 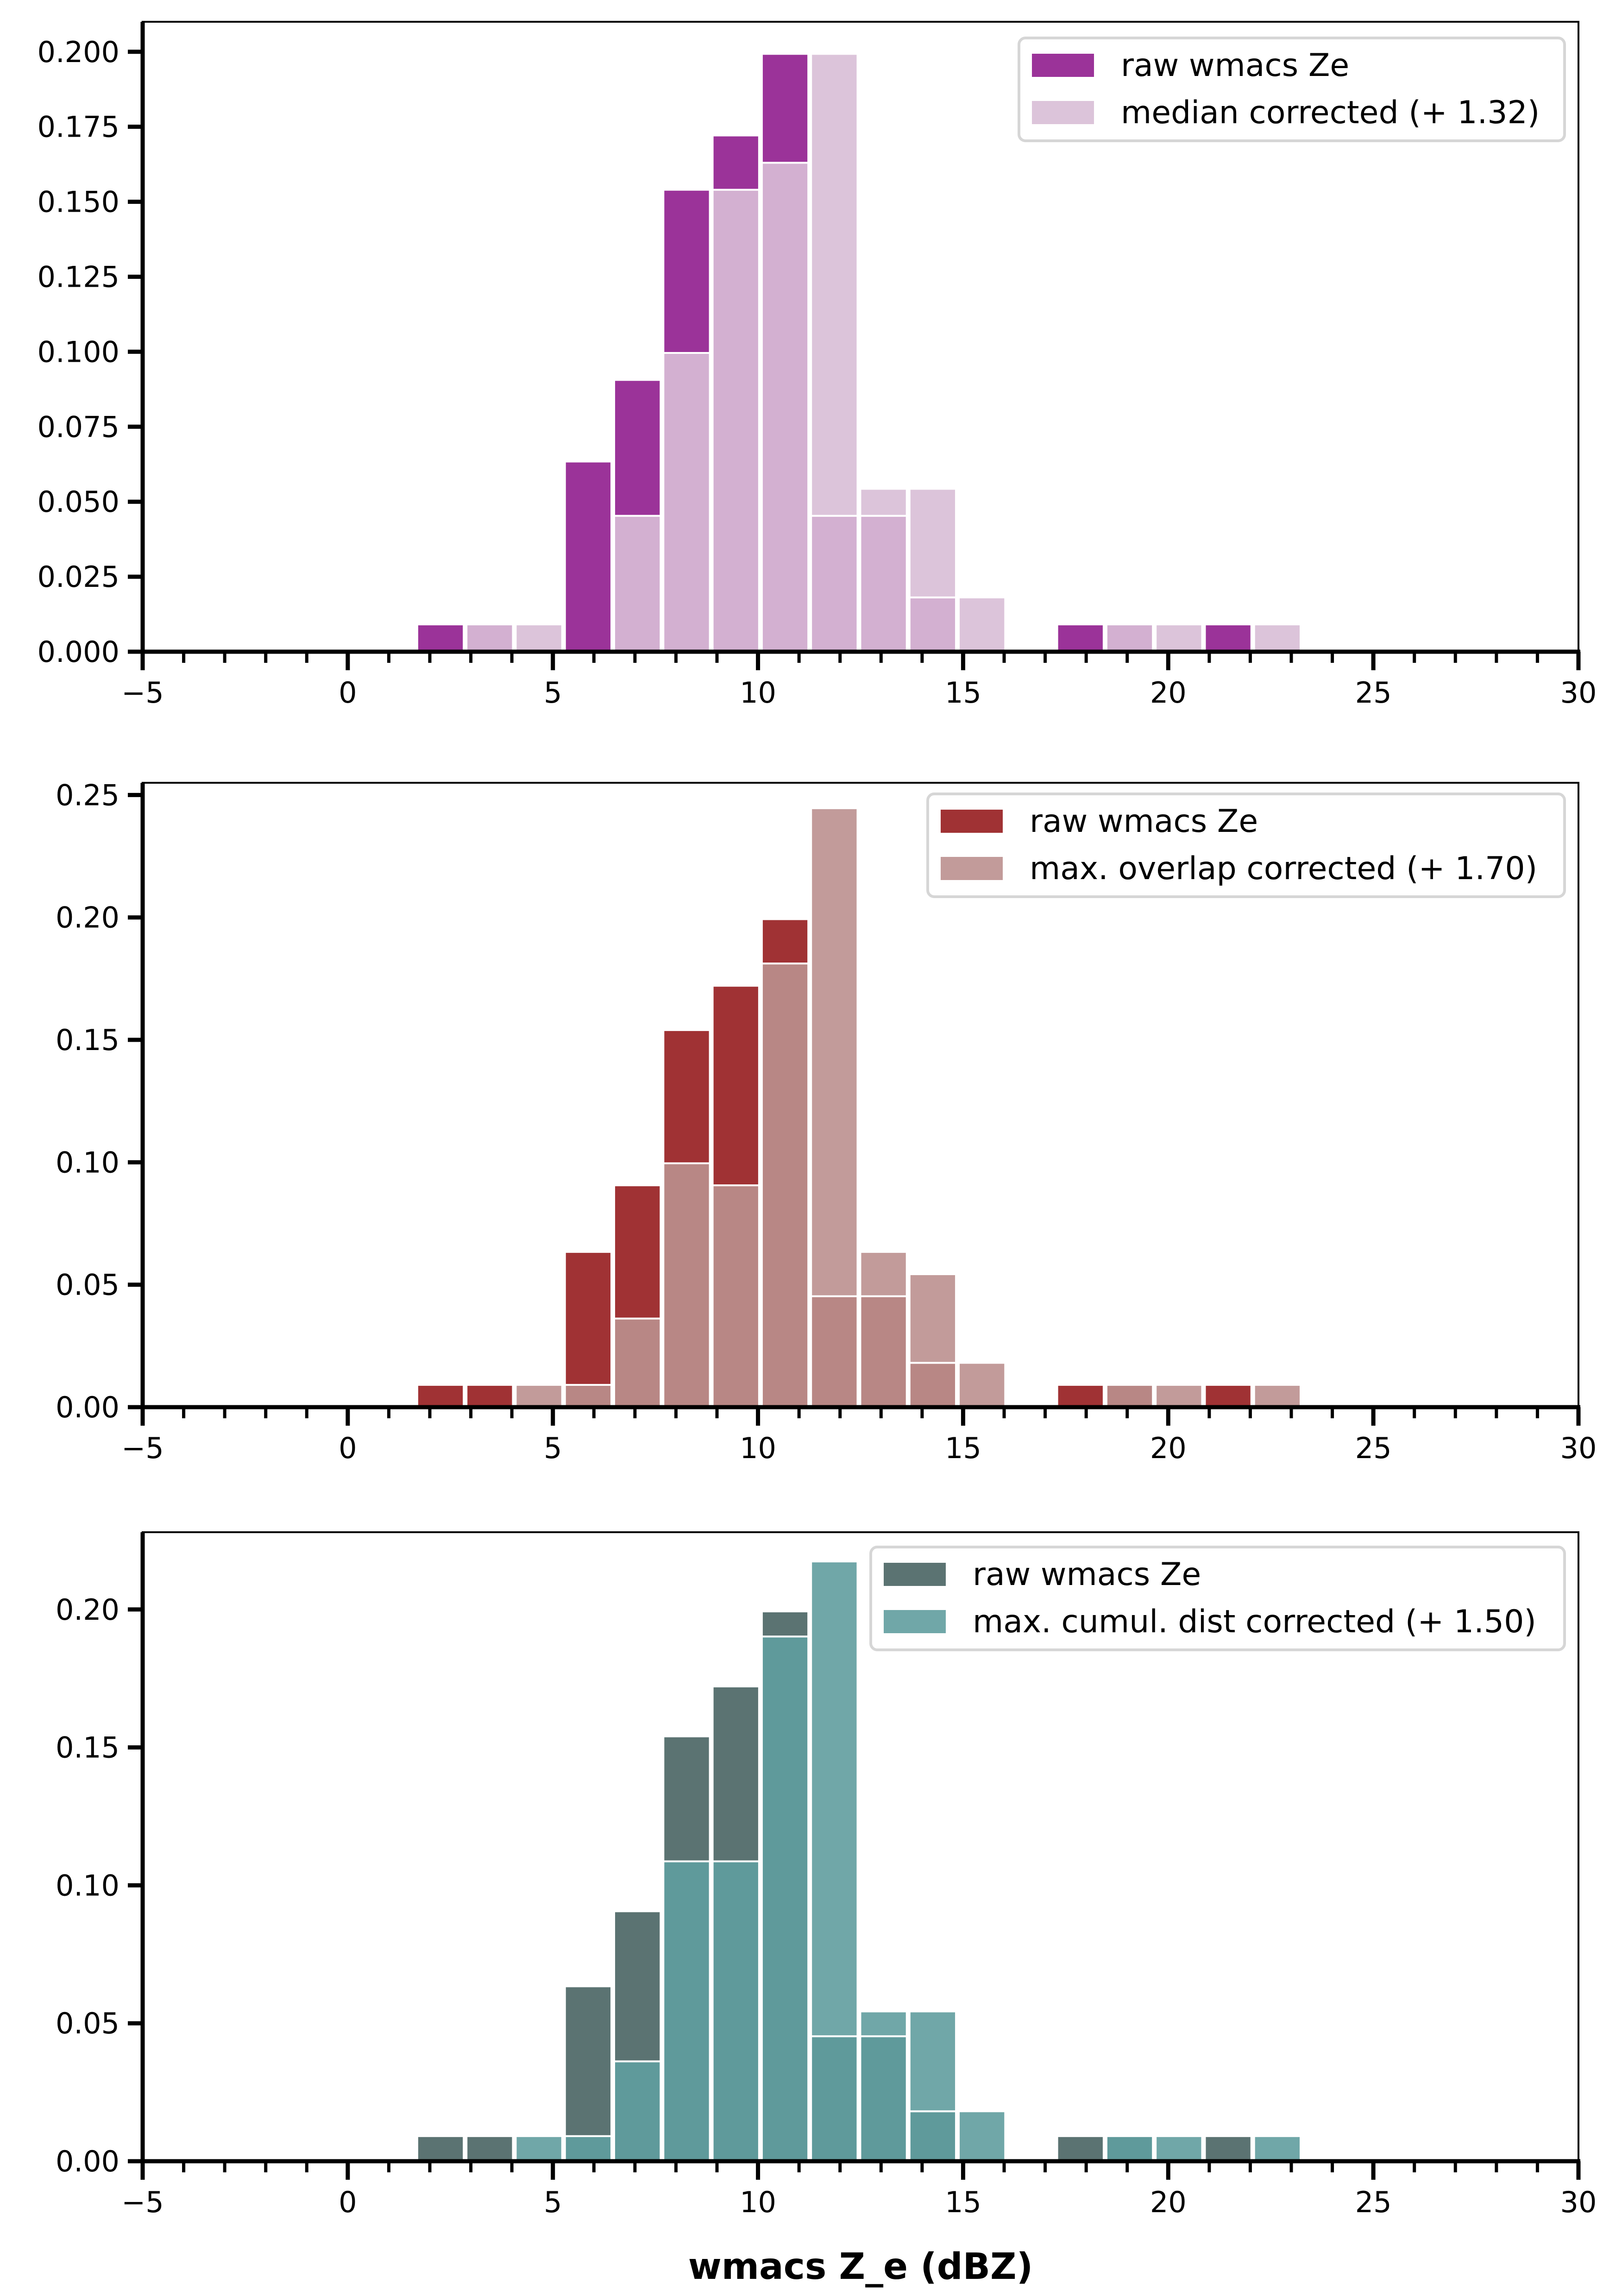 I want to click on y-tick-label: 0.200, so click(x=79, y=52).